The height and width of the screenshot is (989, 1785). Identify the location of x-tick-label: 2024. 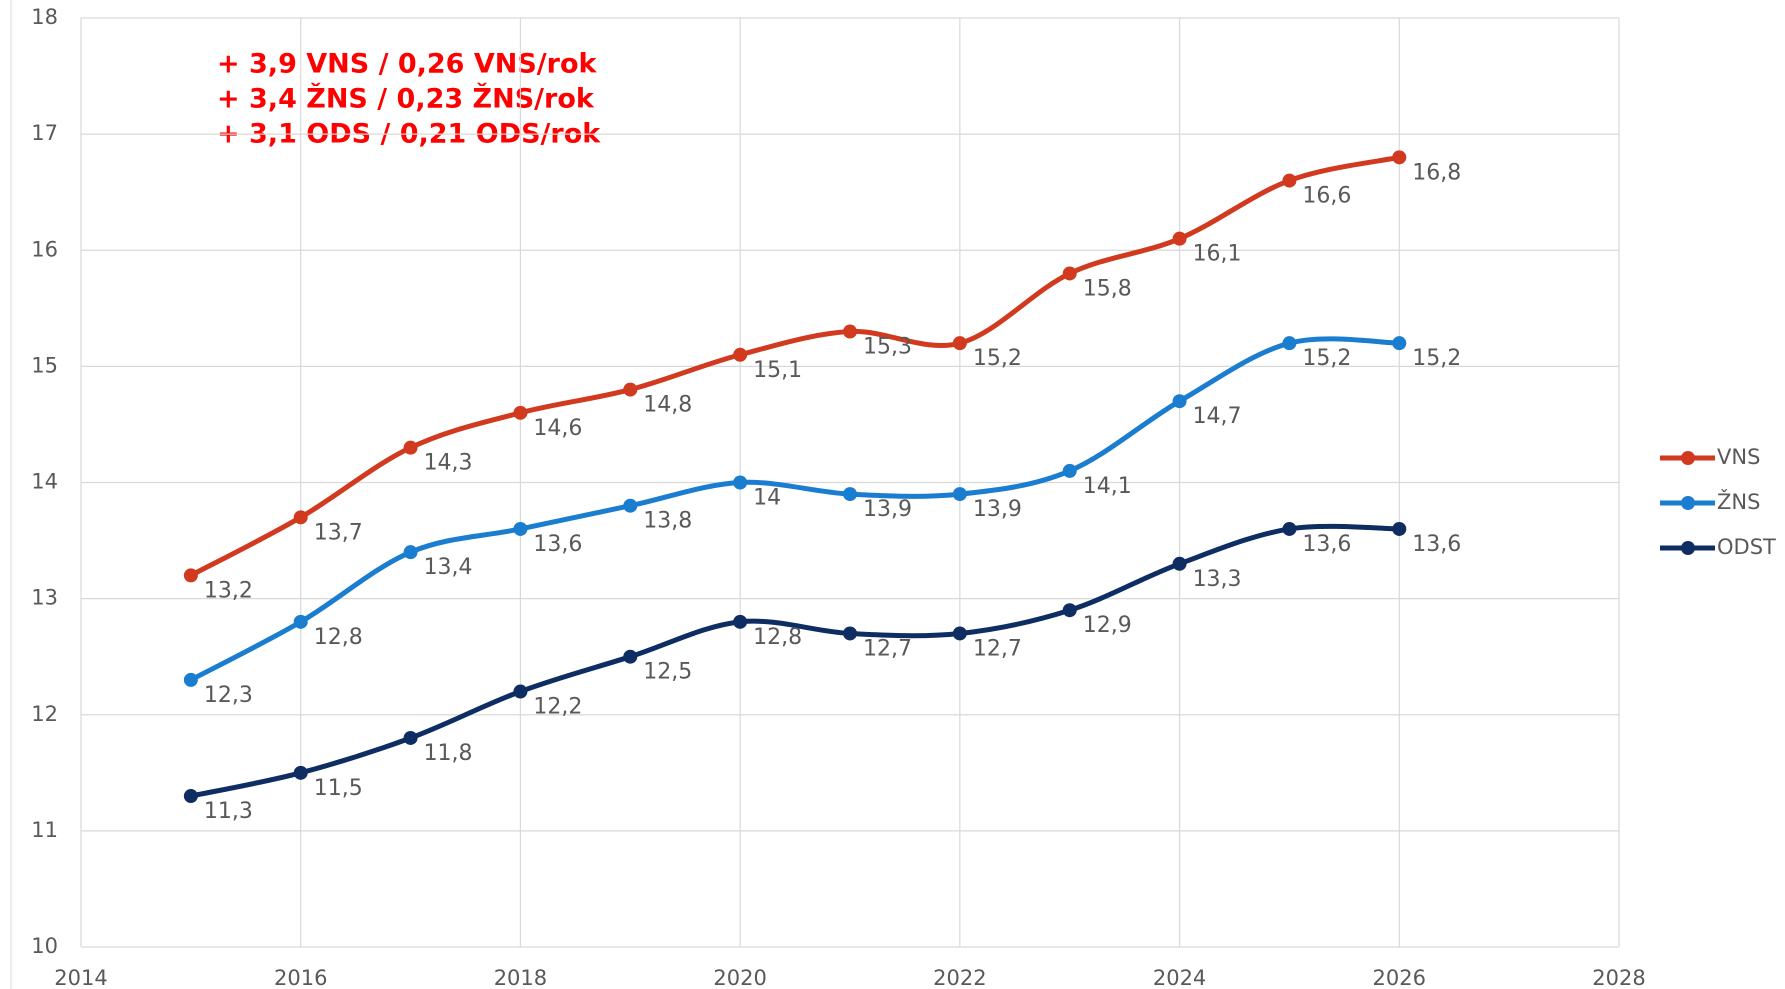
(1179, 977).